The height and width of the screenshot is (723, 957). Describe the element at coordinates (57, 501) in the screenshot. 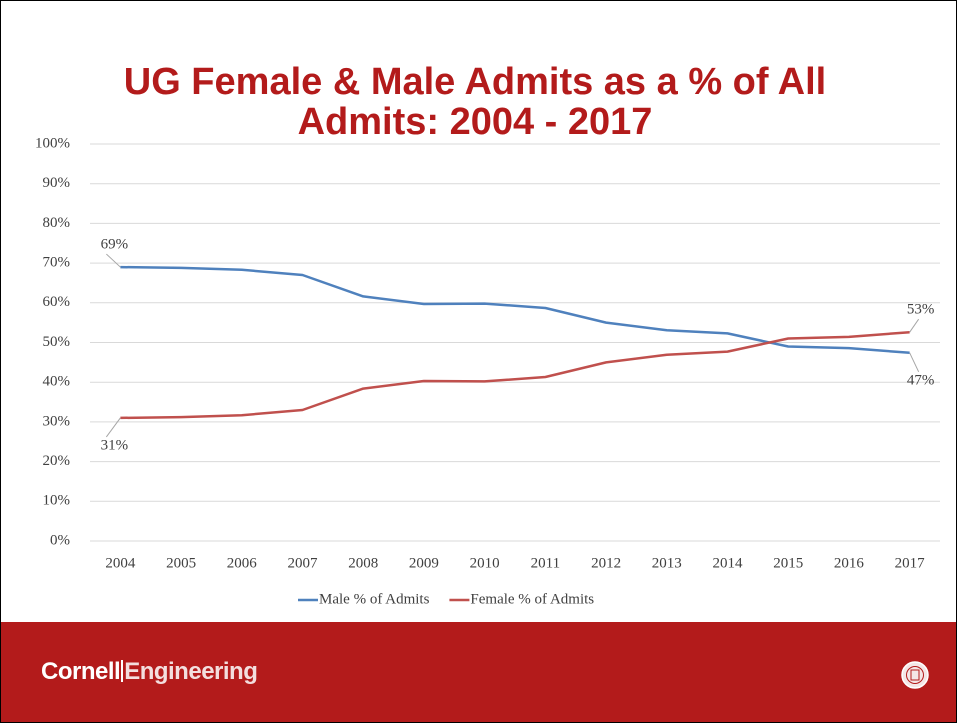

I see `y-tick-label: 10%` at that location.